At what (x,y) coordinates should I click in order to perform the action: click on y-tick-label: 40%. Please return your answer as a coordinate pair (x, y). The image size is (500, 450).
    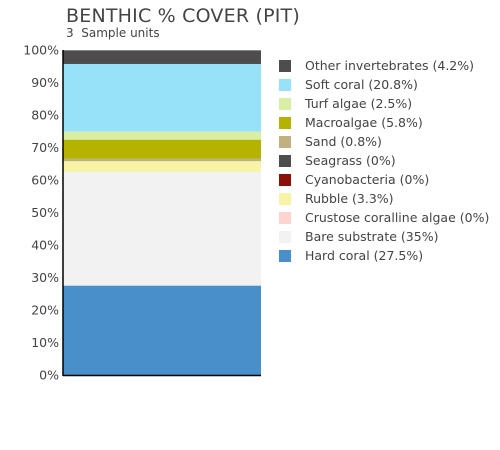
    Looking at the image, I should click on (45, 245).